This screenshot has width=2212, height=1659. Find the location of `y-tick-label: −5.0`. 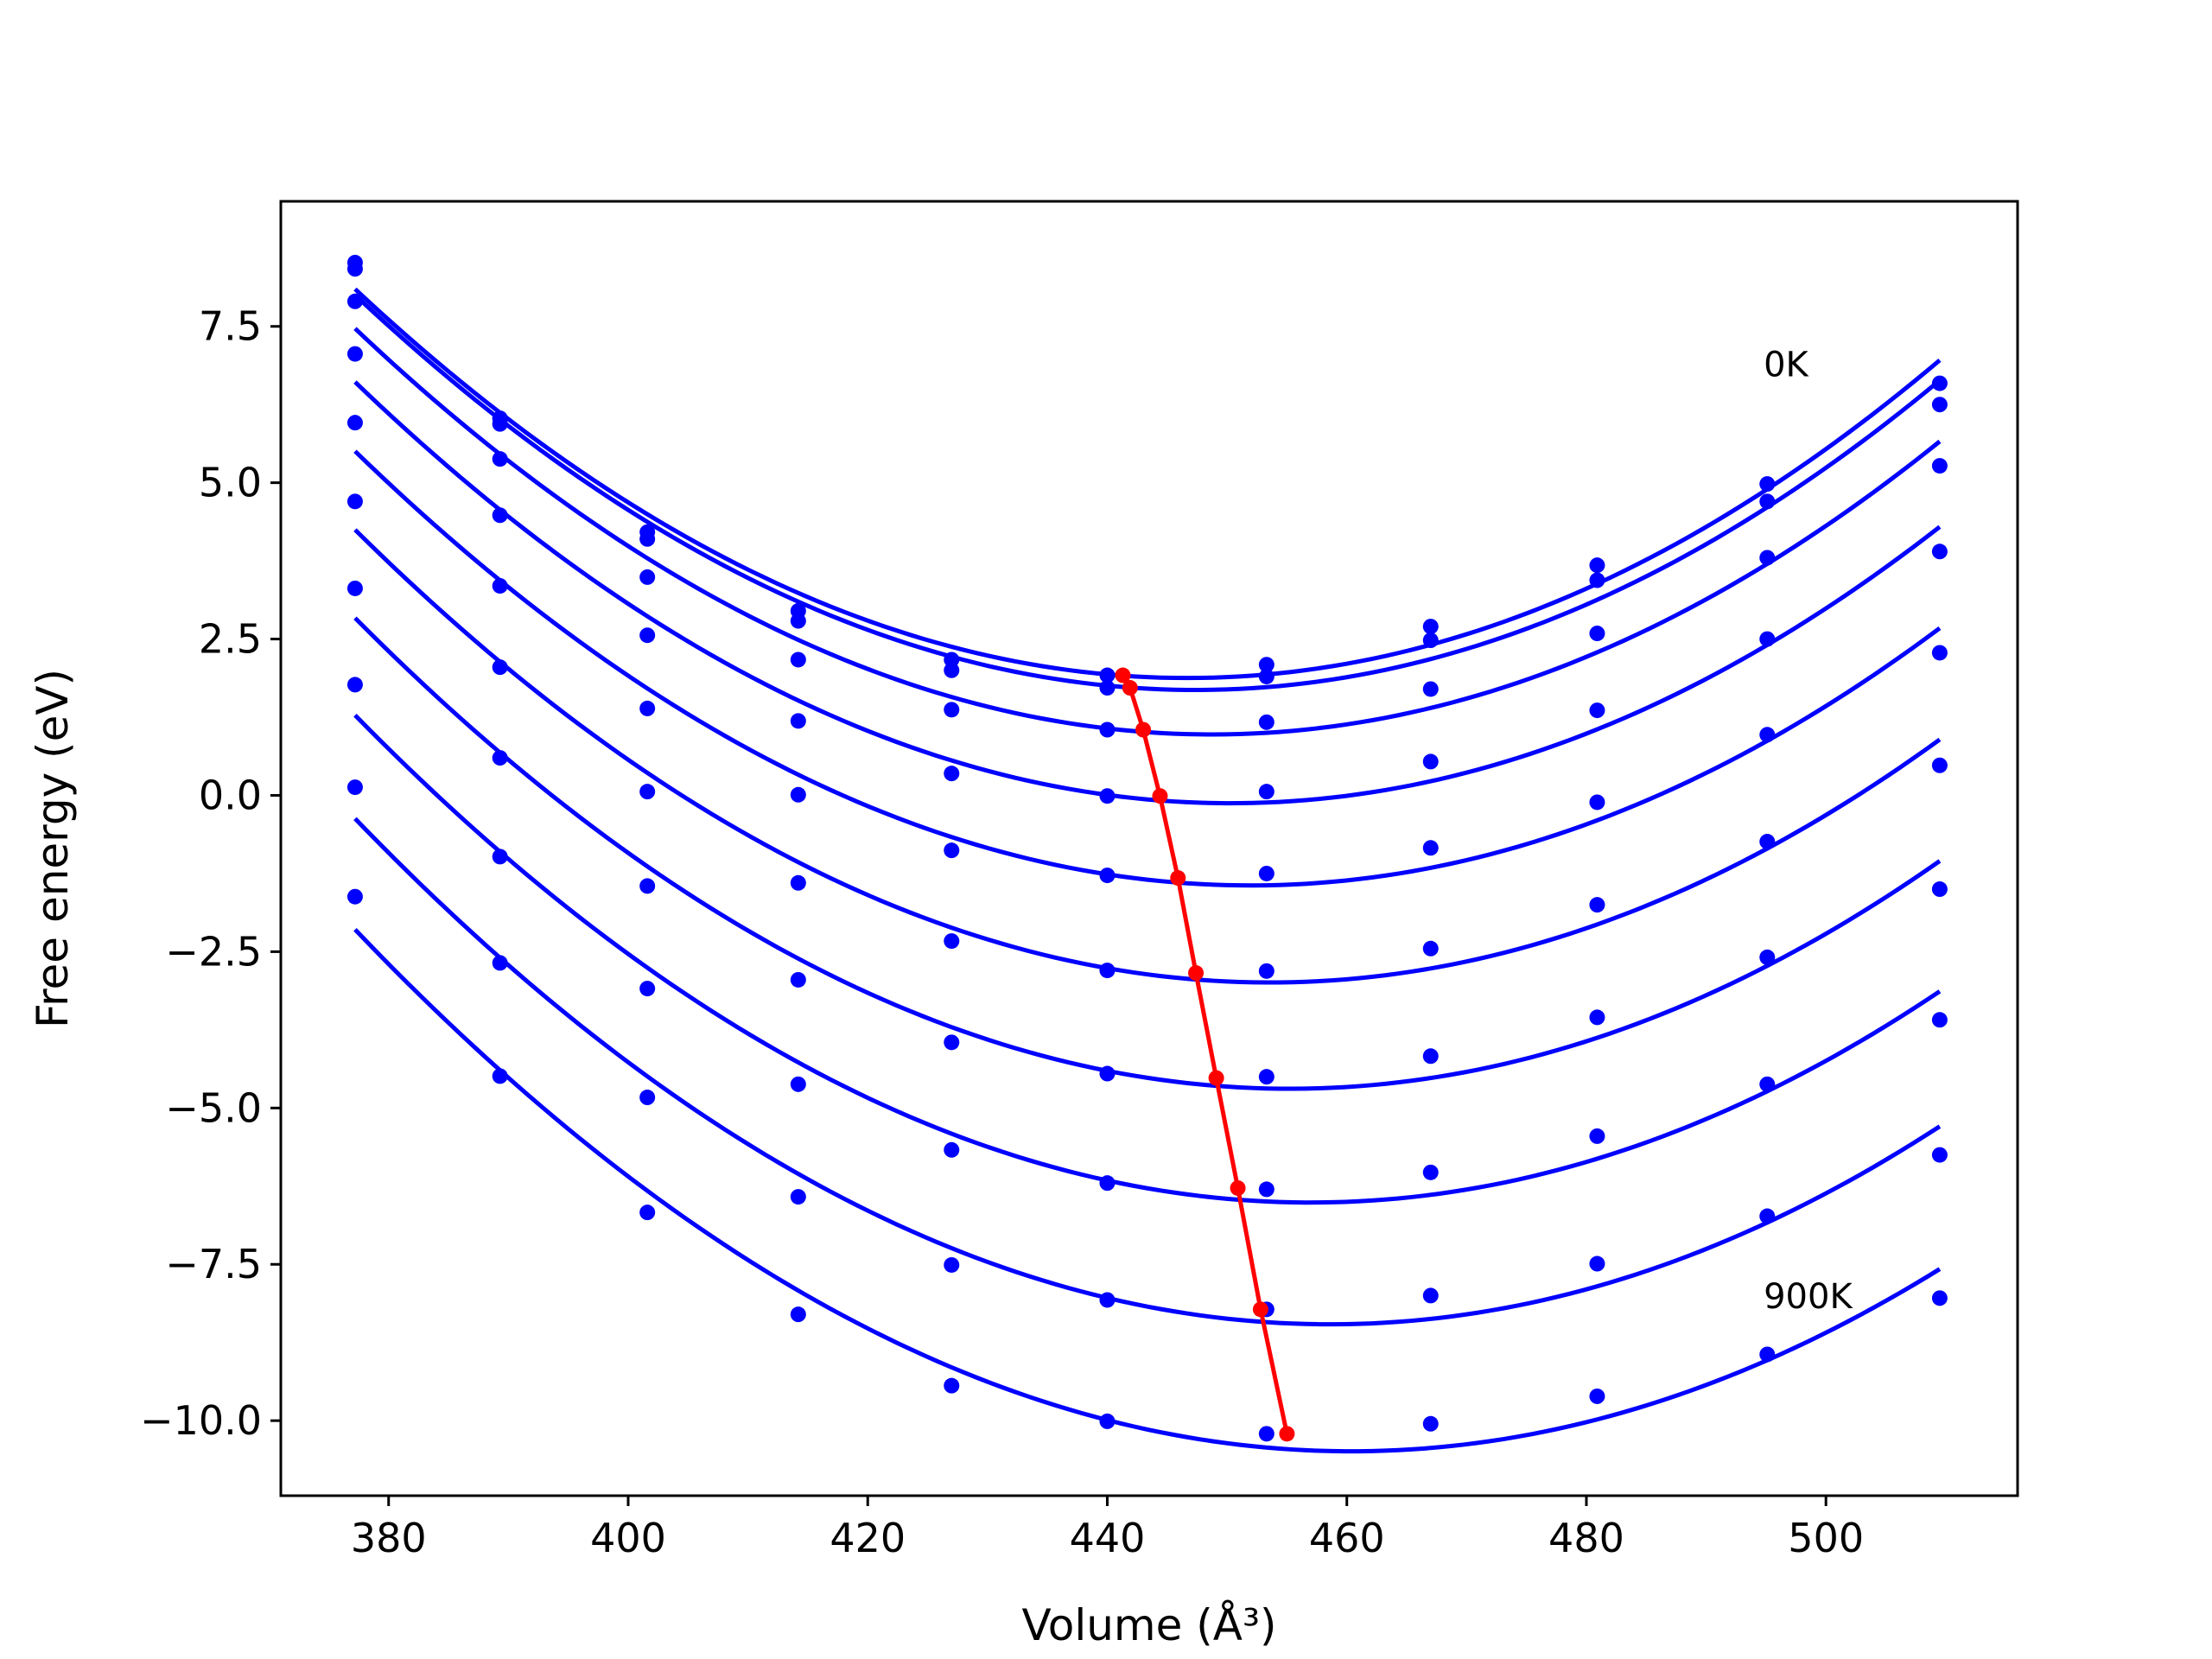

y-tick-label: −5.0 is located at coordinates (213, 1107).